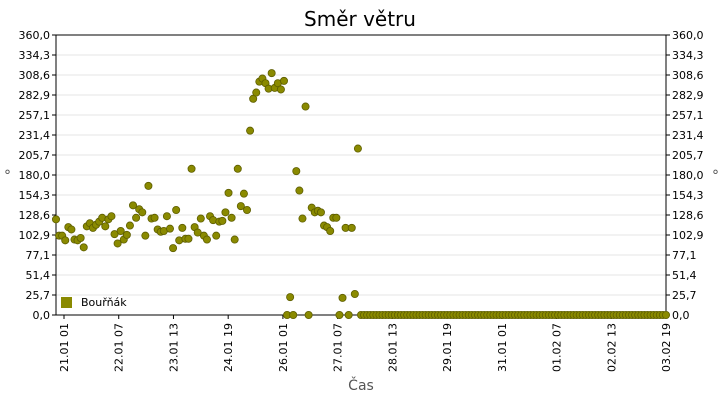 The height and width of the screenshot is (400, 720). I want to click on x-tick-label: 29.01 19, so click(447, 347).